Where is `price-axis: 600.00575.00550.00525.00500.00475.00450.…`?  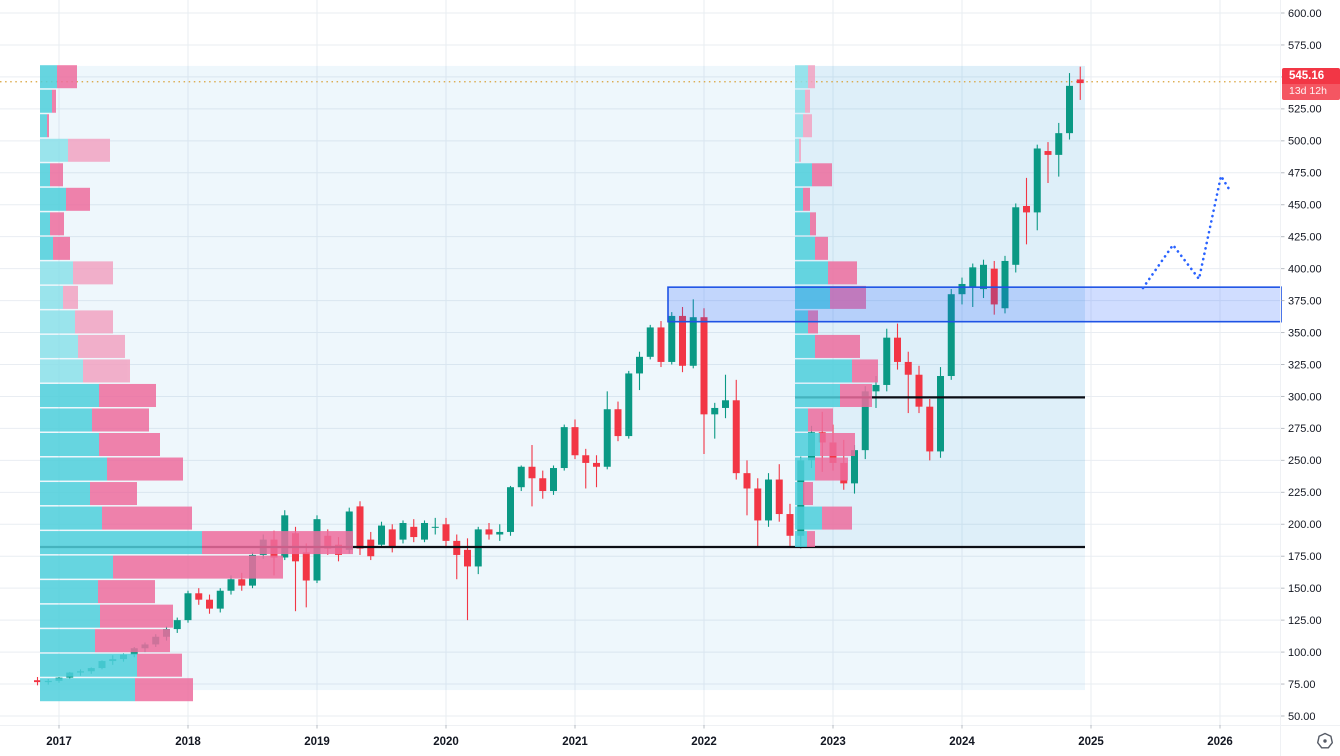 price-axis: 600.00575.00550.00525.00500.00475.00450.… is located at coordinates (1301, 365).